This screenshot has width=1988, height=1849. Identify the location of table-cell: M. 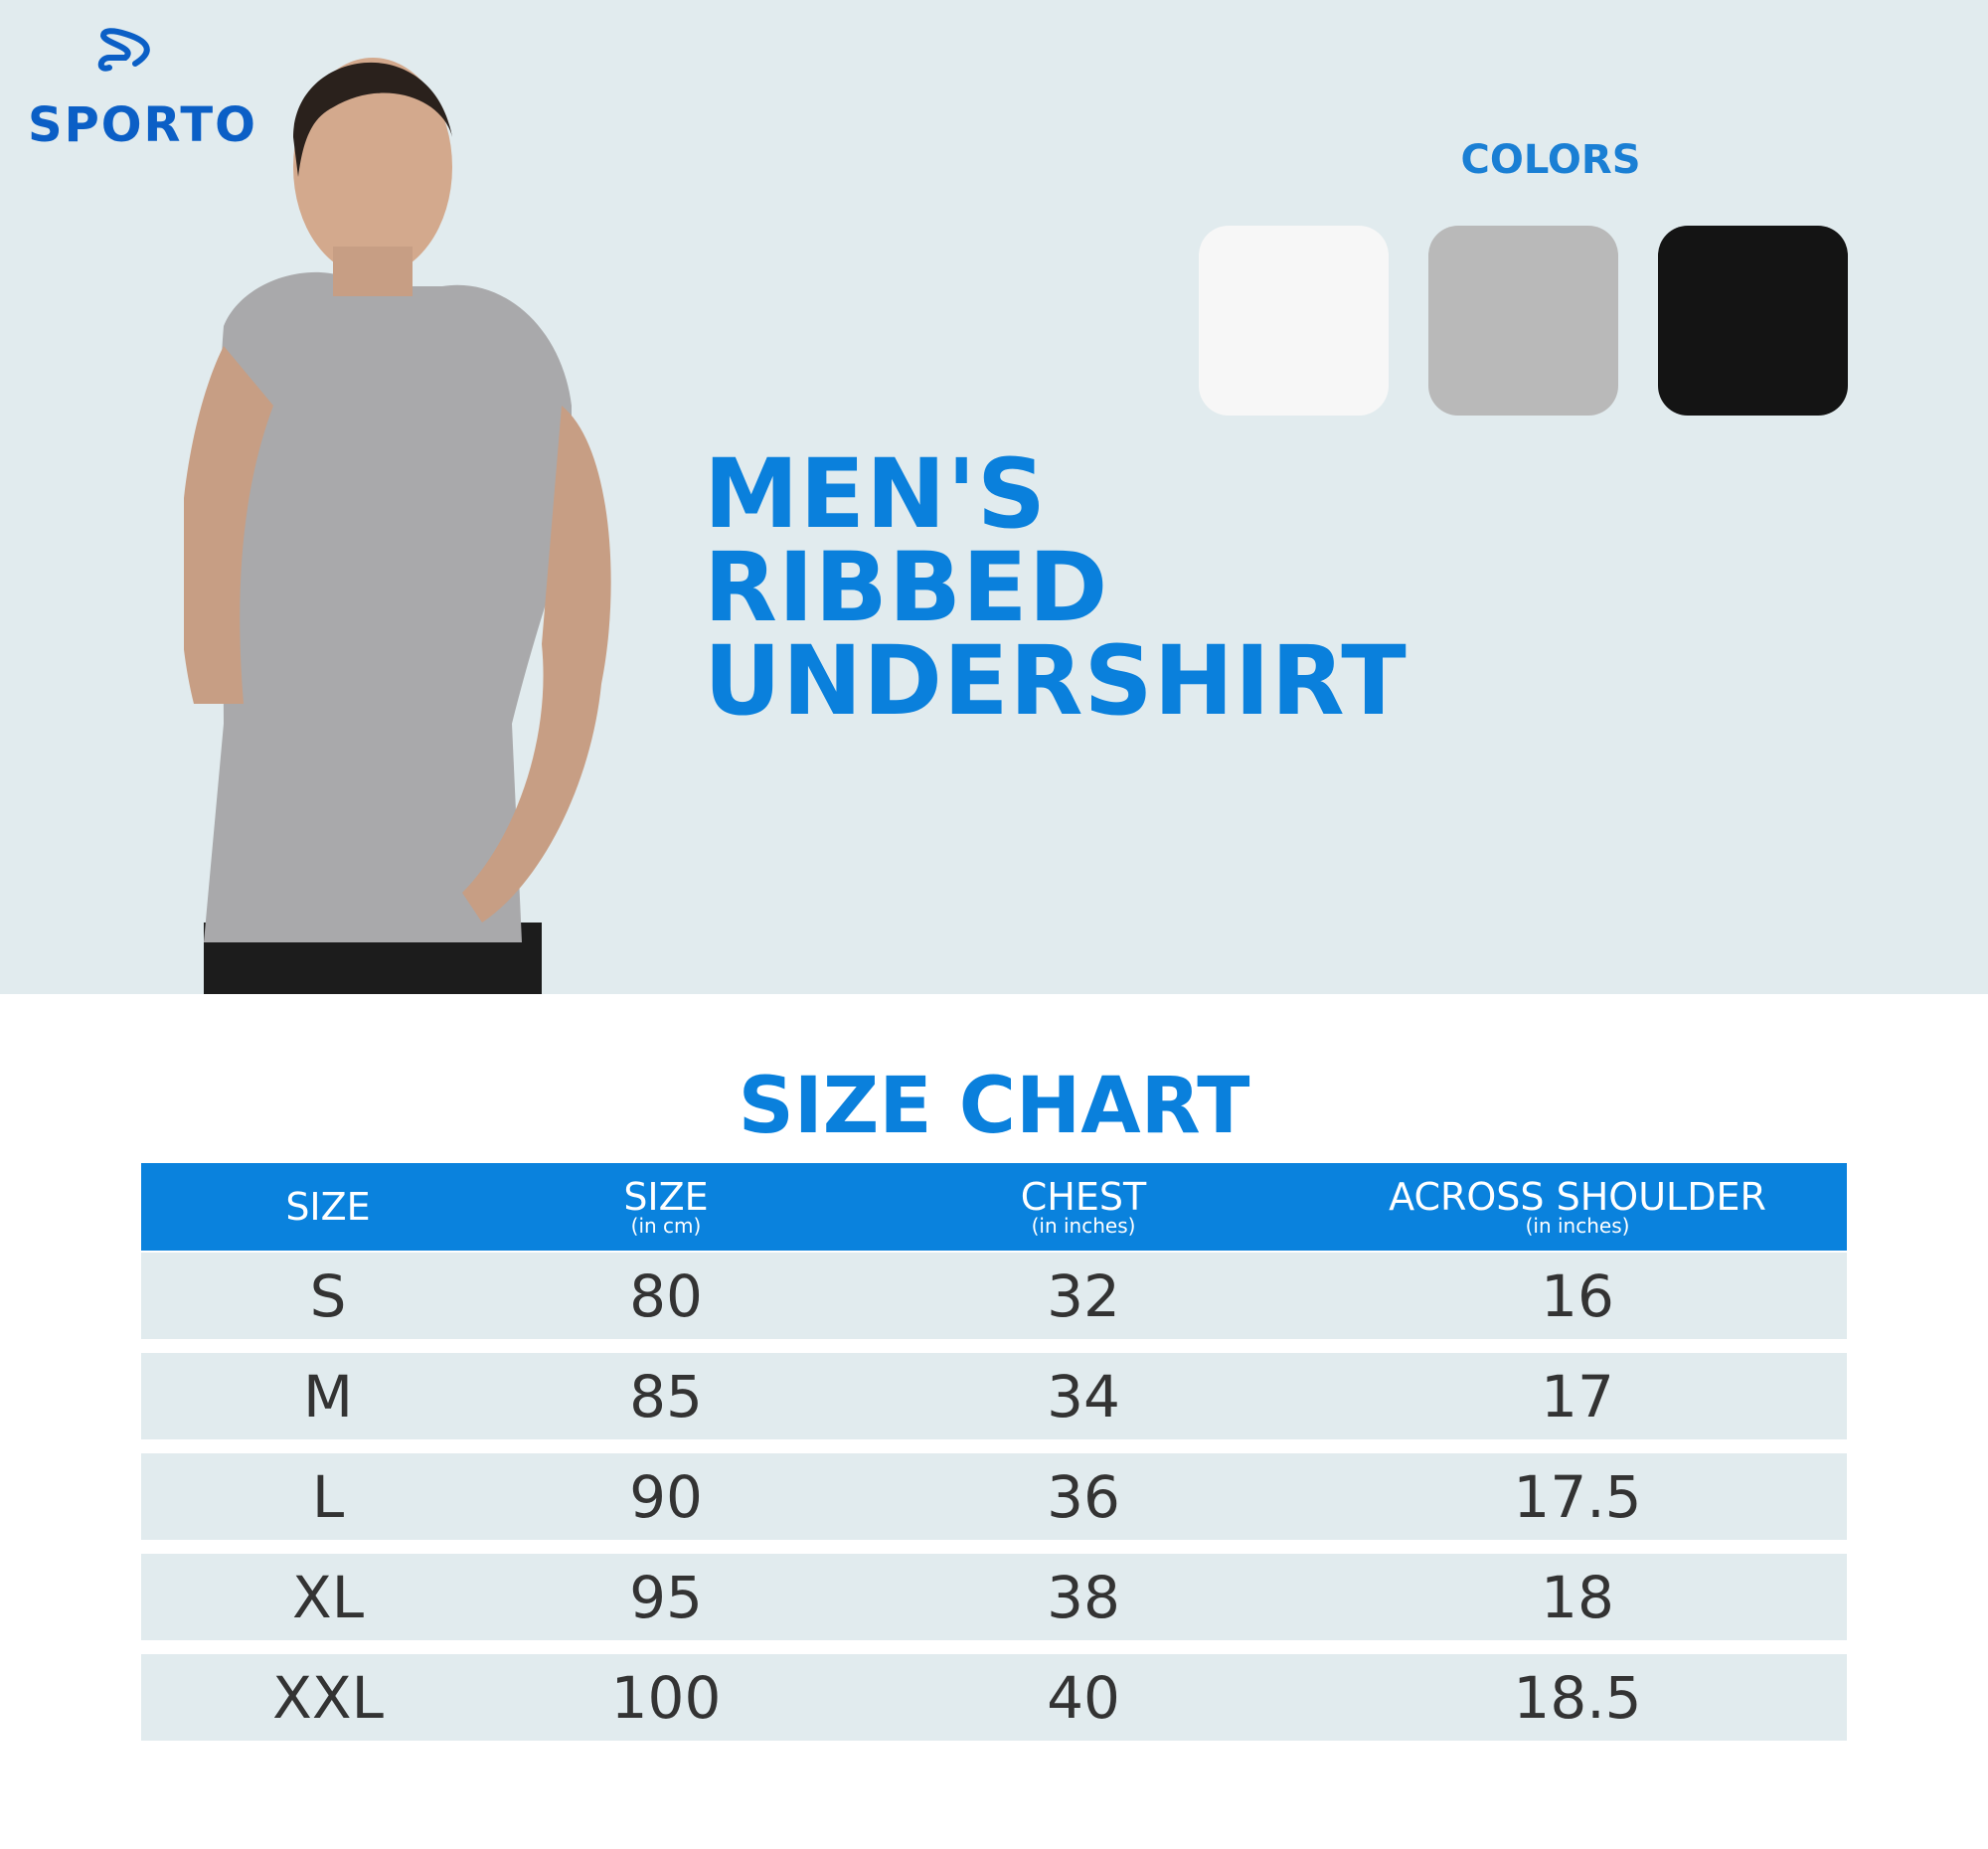
(328, 1396).